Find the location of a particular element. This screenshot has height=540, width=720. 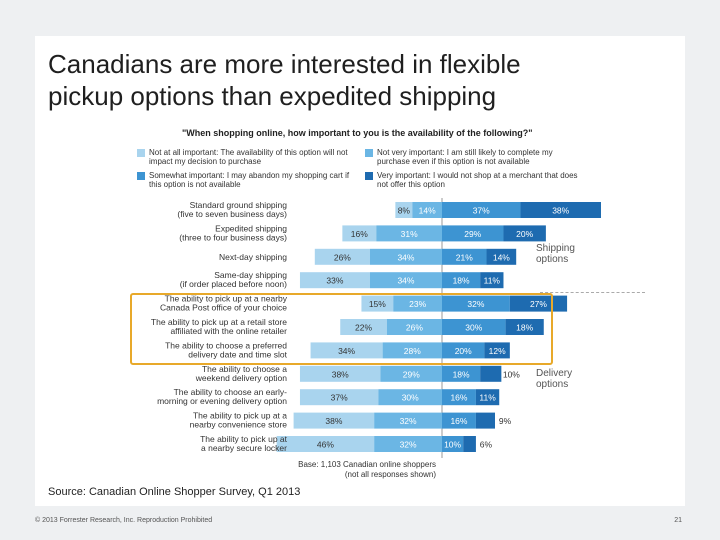

data-label: 15% is located at coordinates (377, 304).